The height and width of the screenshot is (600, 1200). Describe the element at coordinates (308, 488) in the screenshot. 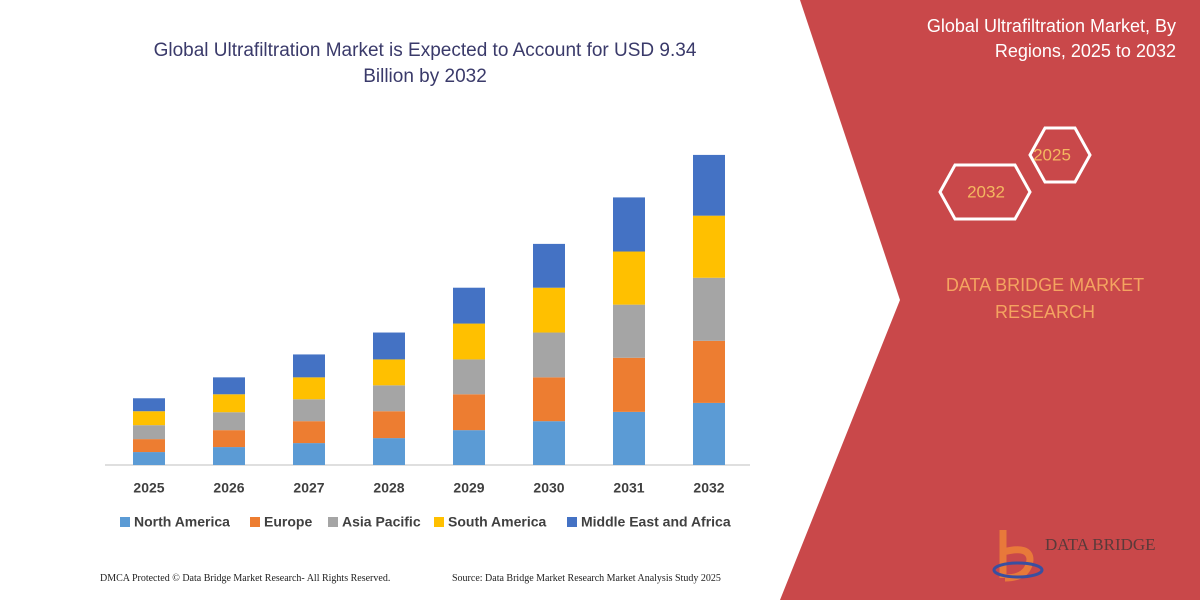

I see `x-tick-label: 2027` at that location.